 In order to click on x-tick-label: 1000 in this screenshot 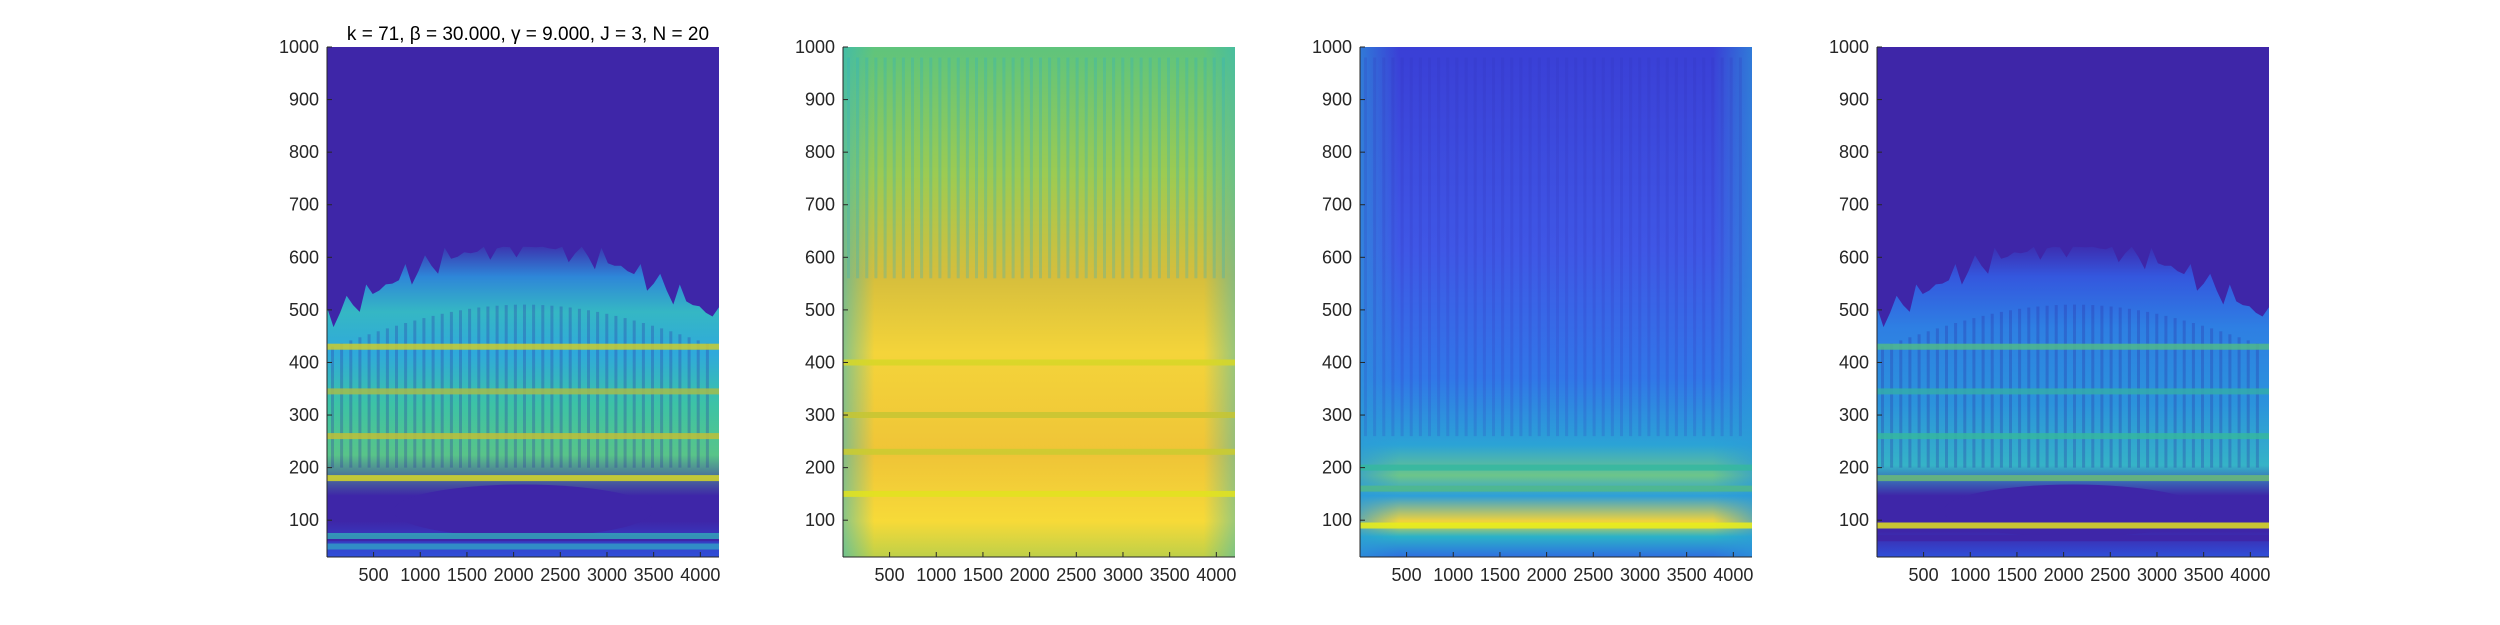, I will do `click(1453, 575)`.